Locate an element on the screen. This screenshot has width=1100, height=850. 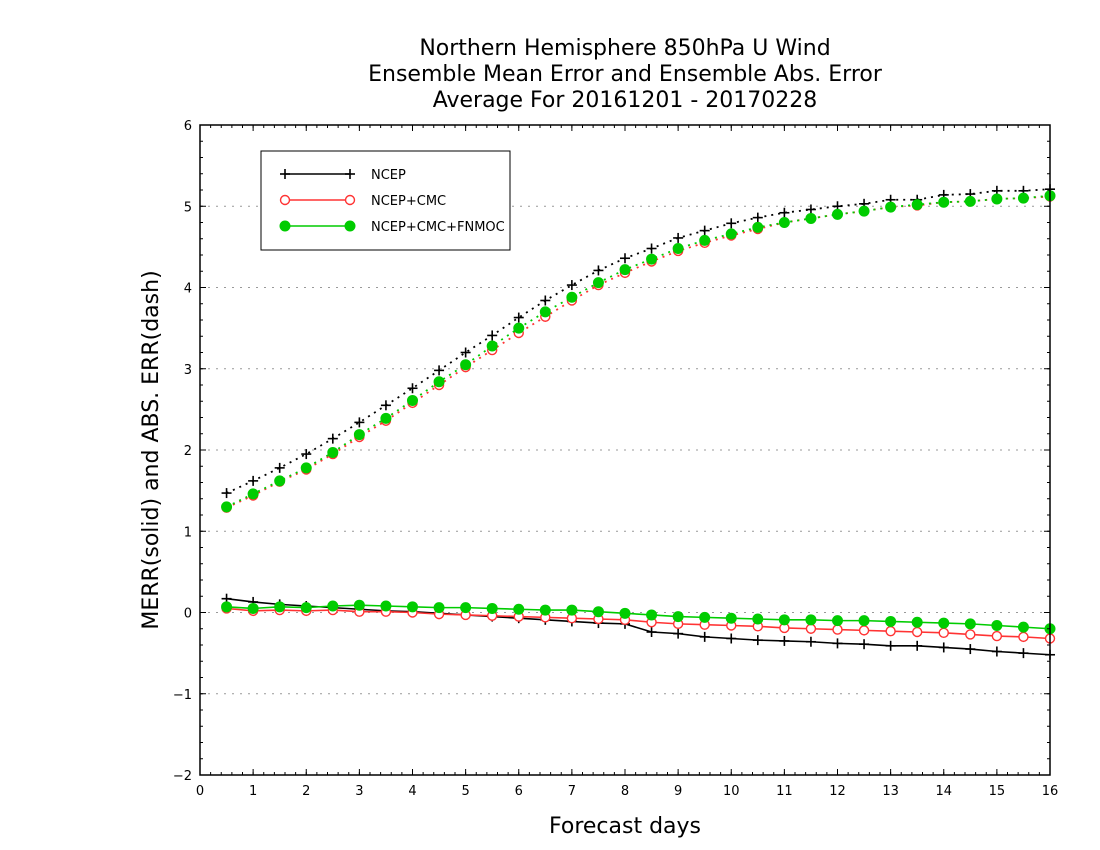
x-tick-label: 10 is located at coordinates (731, 791).